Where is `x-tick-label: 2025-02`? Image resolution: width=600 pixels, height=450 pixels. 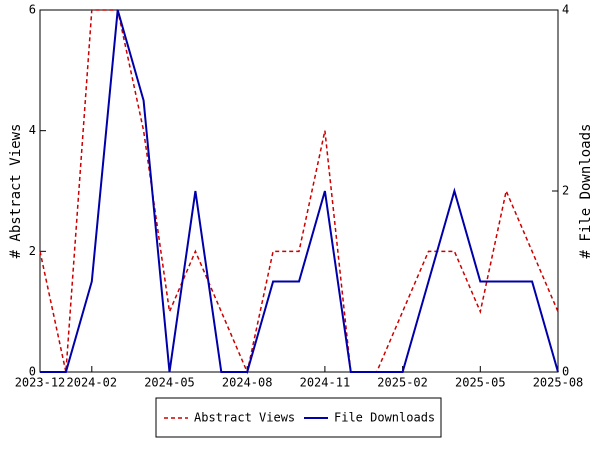 x-tick-label: 2025-02 is located at coordinates (402, 383).